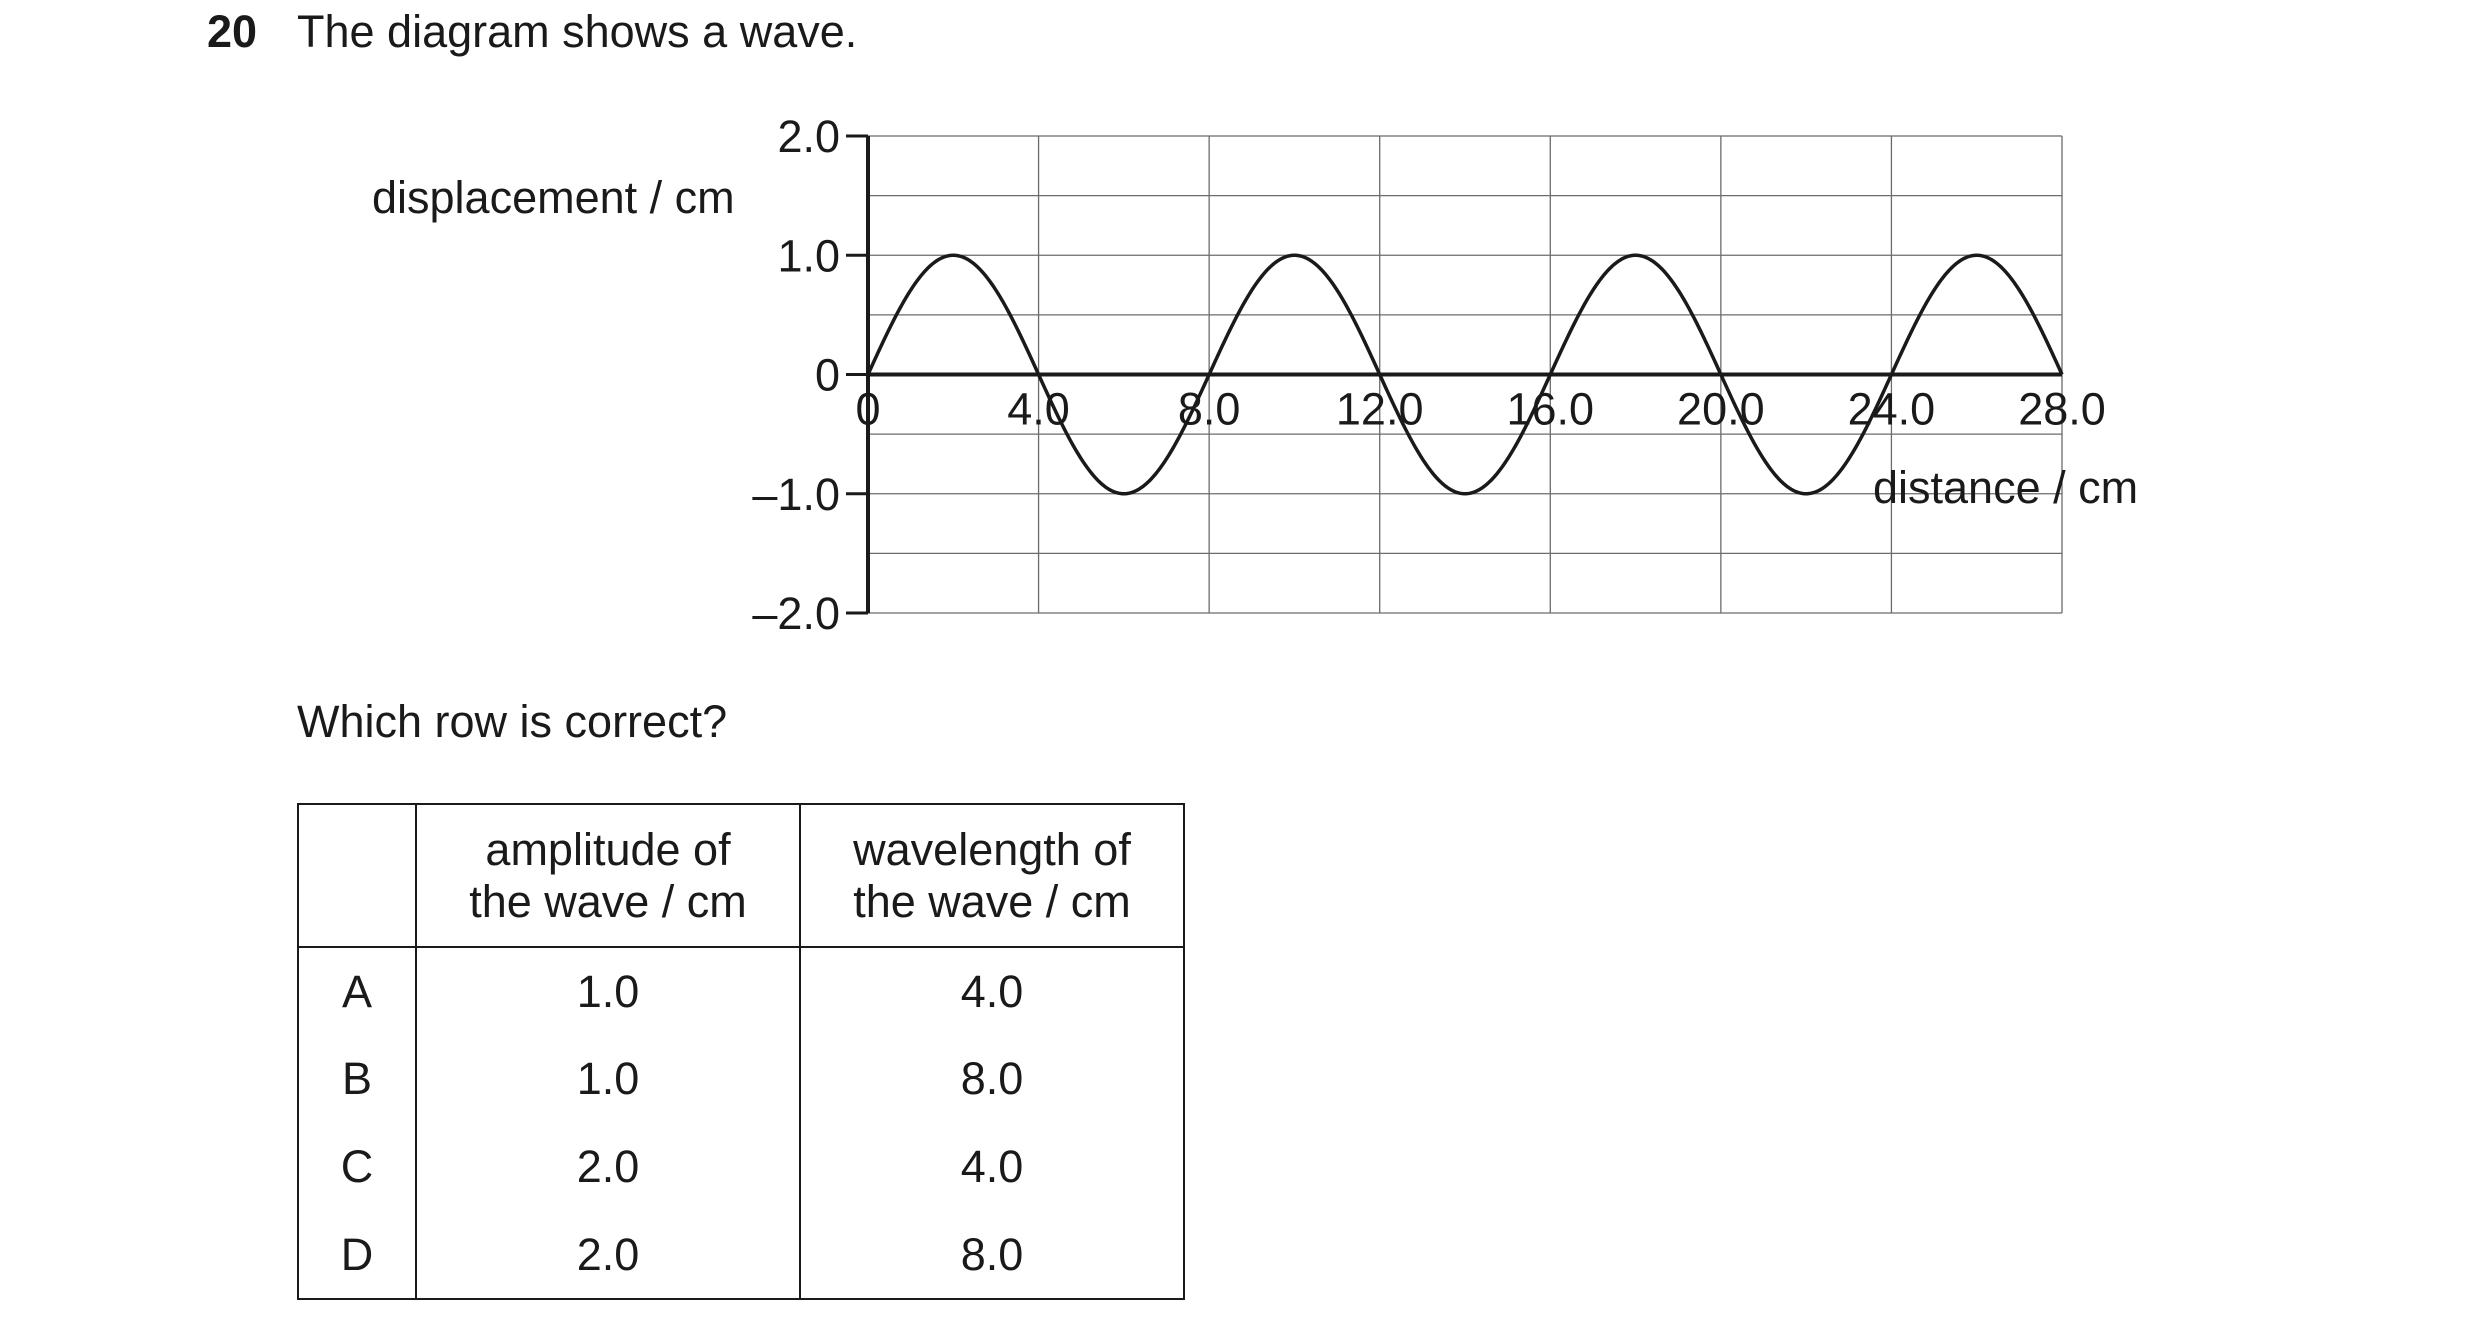 Image resolution: width=2480 pixels, height=1332 pixels. I want to click on y-tick-labels: 2.0 1.0 0 –1.0 –2.0, so click(796, 375).